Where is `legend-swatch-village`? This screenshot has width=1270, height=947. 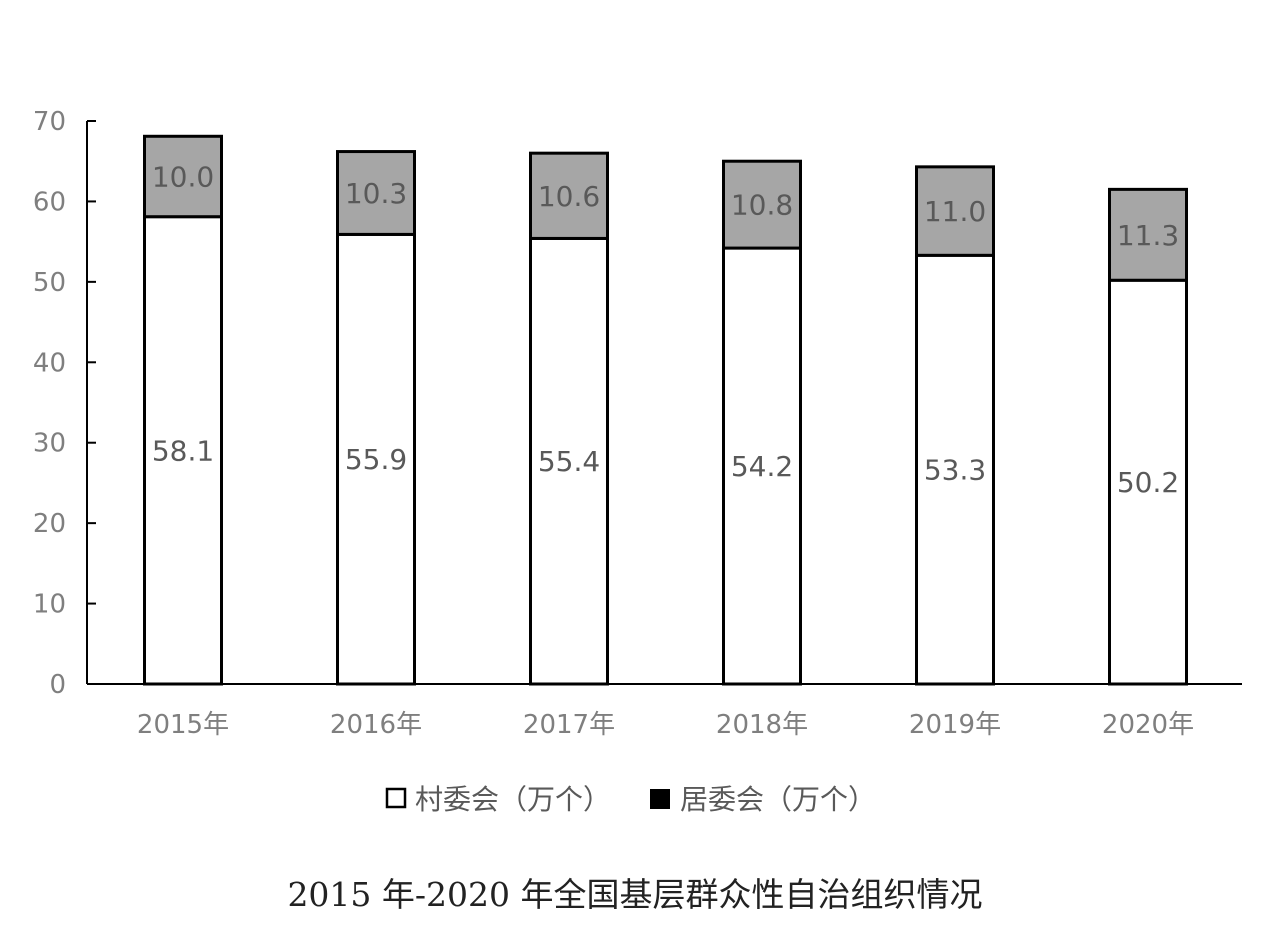 legend-swatch-village is located at coordinates (396, 798).